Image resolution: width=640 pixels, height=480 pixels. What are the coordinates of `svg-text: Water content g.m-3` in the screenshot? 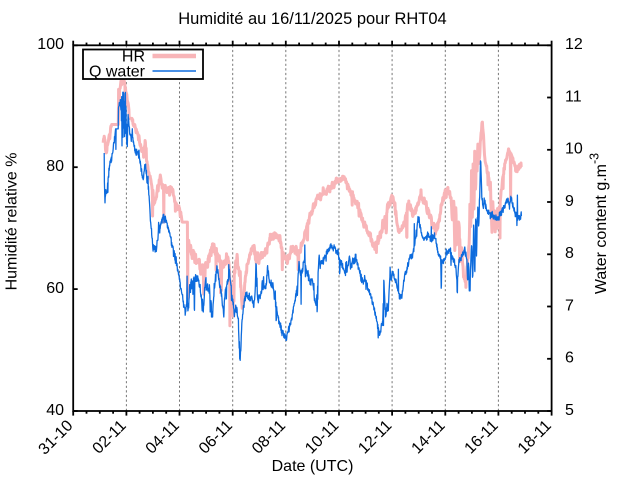 It's located at (599, 223).